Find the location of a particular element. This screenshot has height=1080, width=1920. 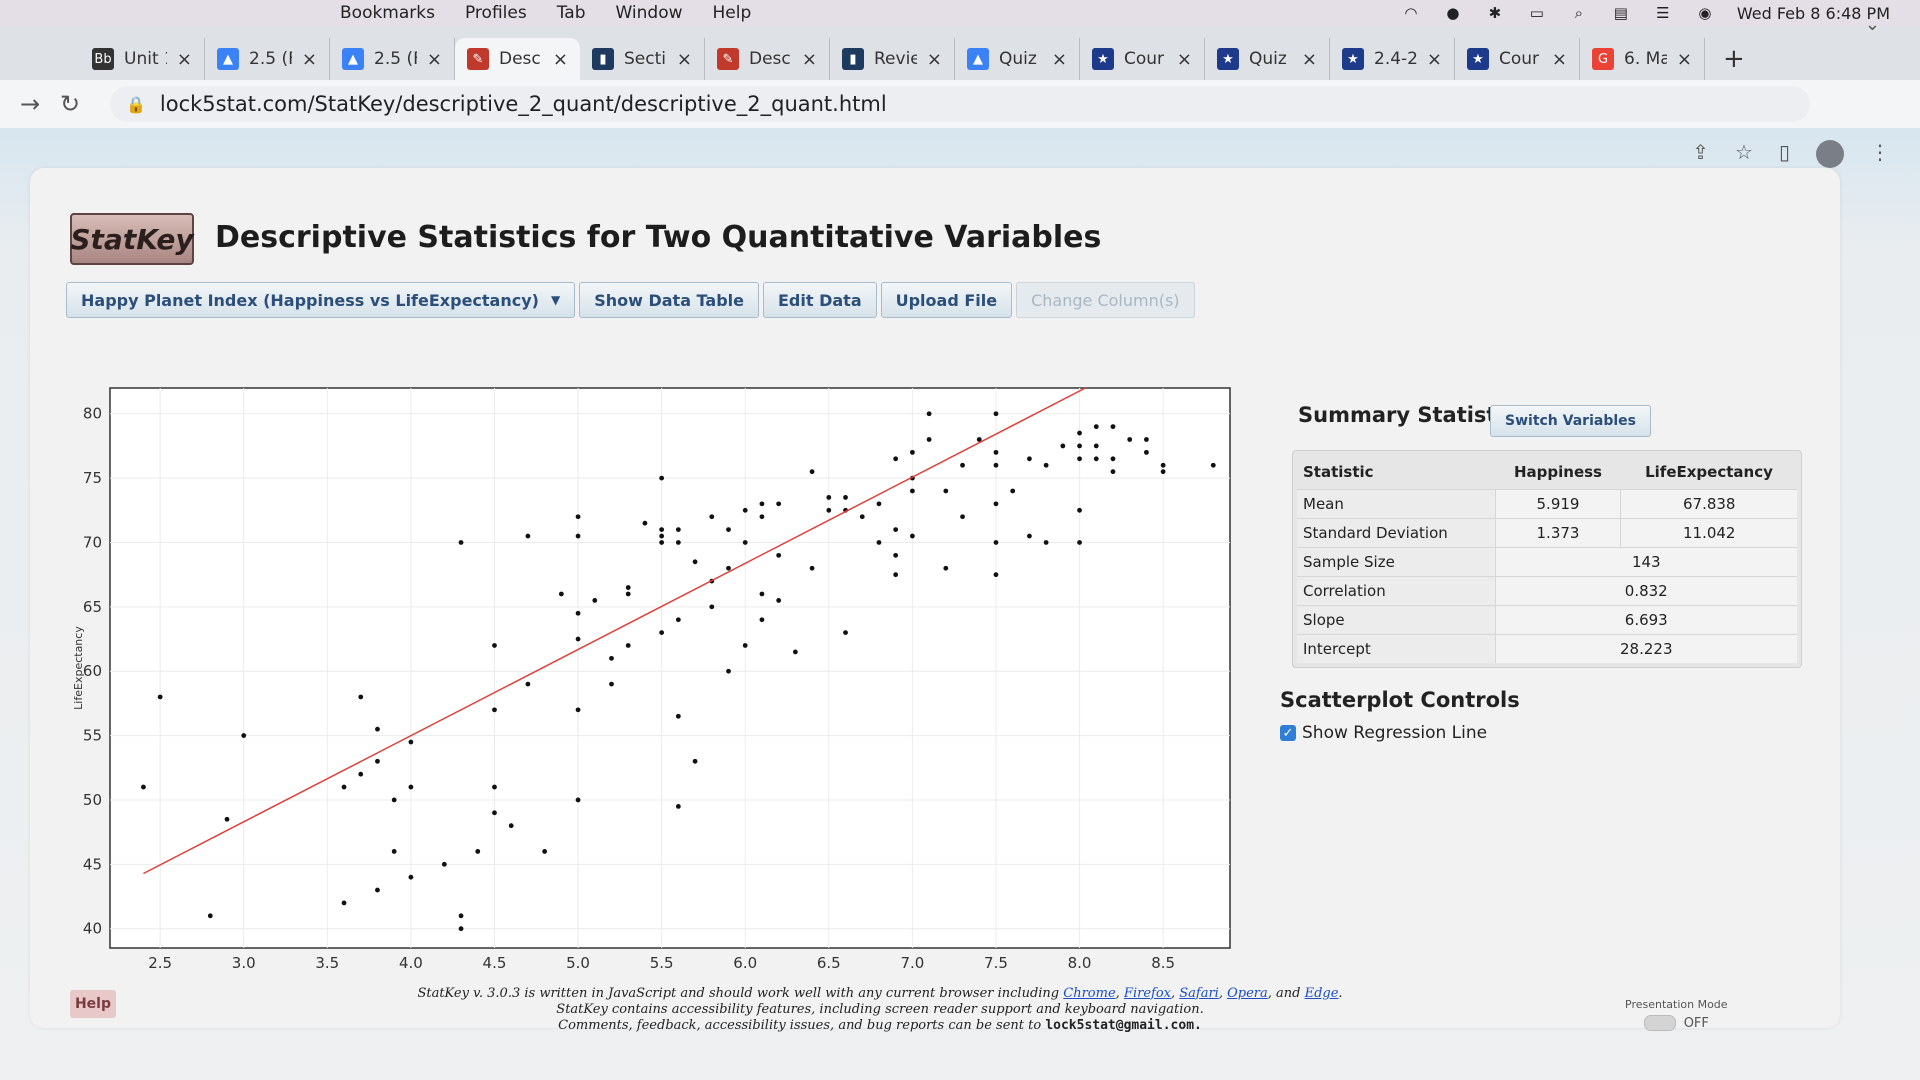

share-icon: ⇪ is located at coordinates (1701, 152).